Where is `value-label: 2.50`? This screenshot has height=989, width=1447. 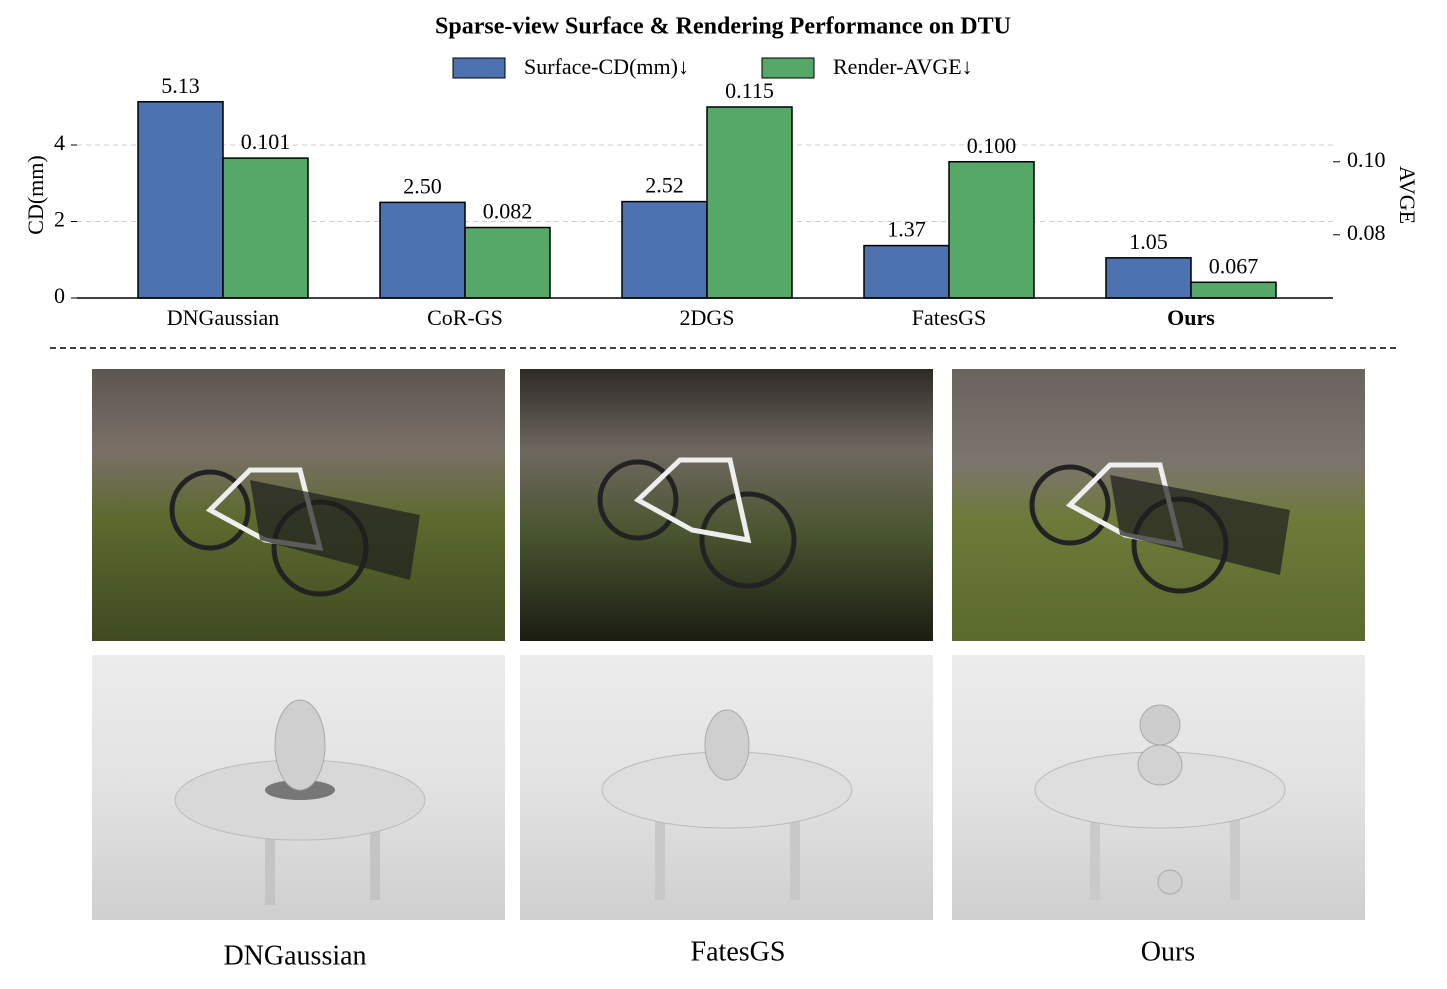
value-label: 2.50 is located at coordinates (422, 185).